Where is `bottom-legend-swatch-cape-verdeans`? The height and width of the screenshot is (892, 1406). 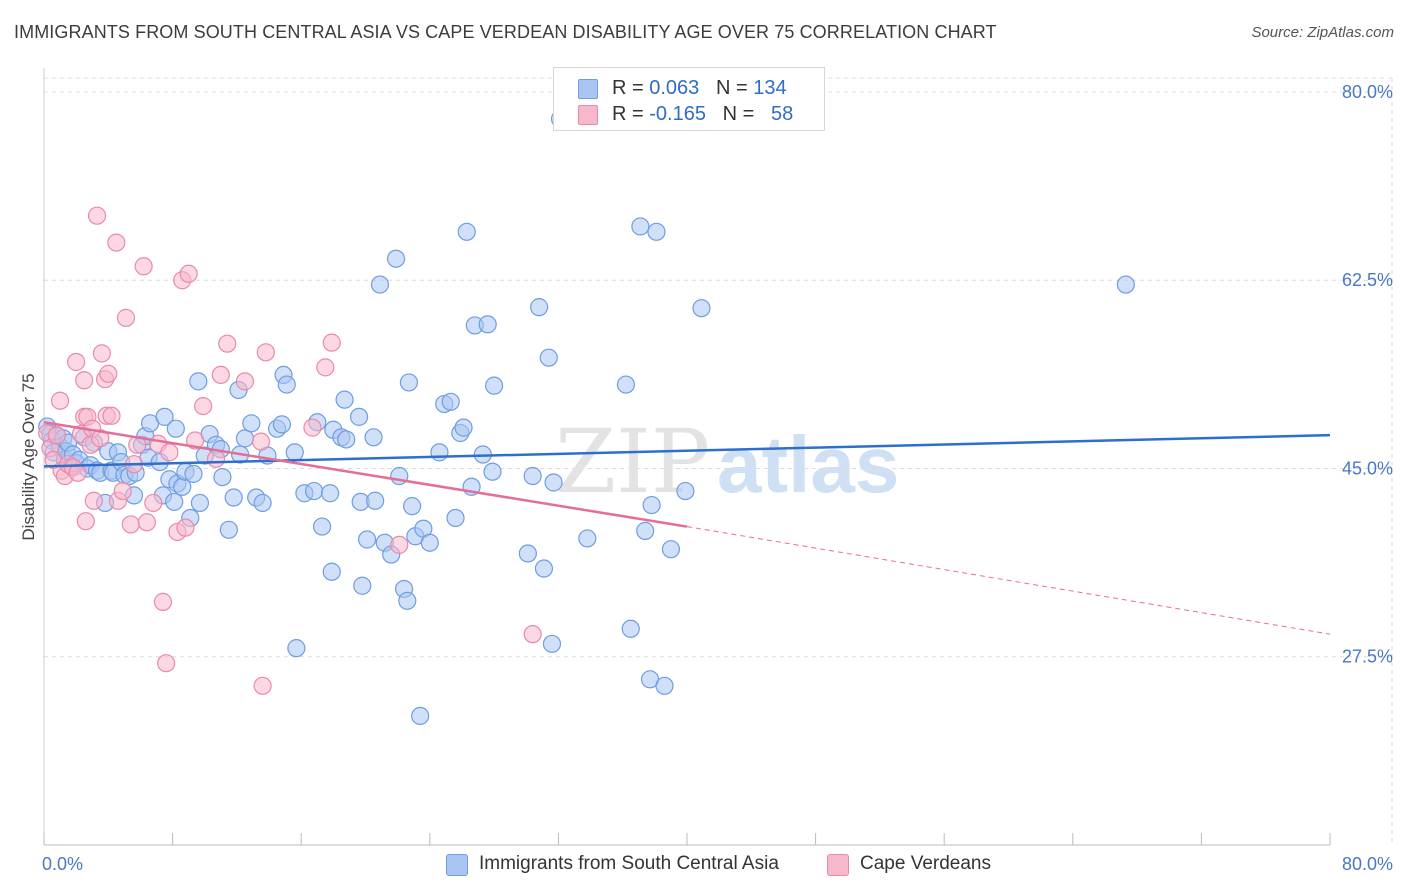
bottom-legend-swatch-cape-verdeans is located at coordinates (838, 865).